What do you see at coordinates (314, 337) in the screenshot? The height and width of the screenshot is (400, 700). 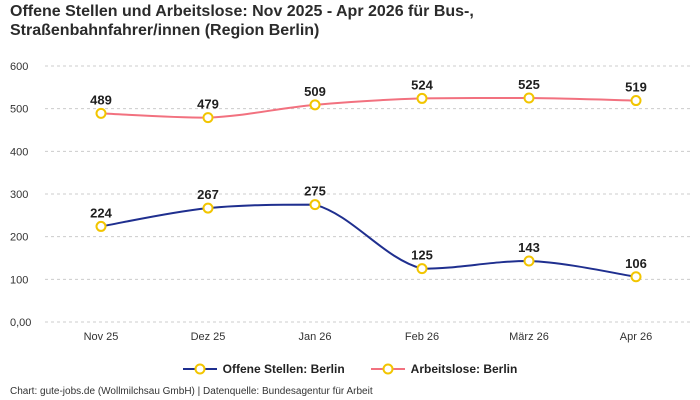 I see `x-tick-label: Jan 26` at bounding box center [314, 337].